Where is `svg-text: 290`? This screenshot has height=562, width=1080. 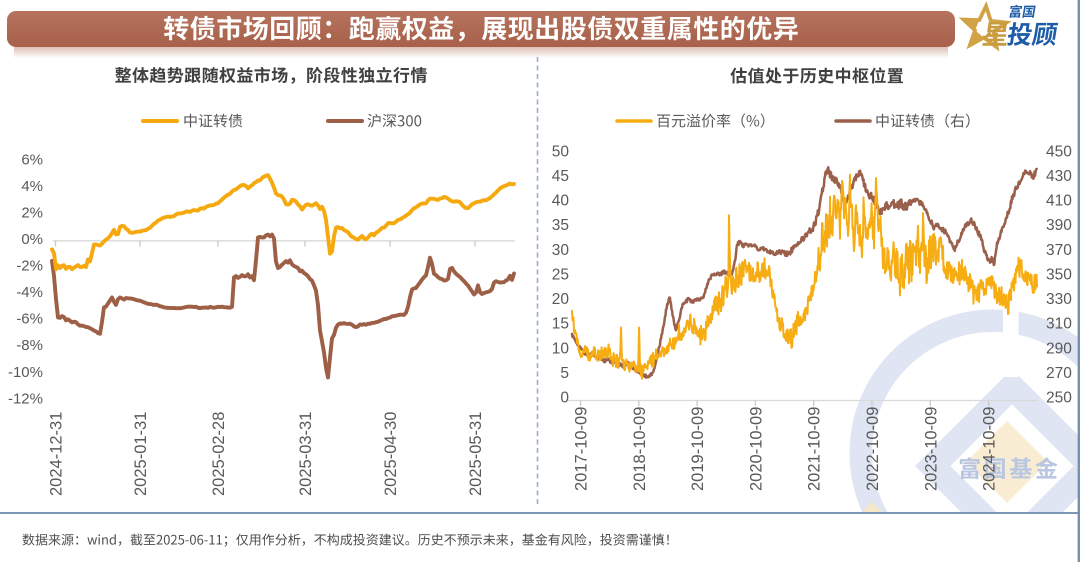 svg-text: 290 is located at coordinates (1059, 348).